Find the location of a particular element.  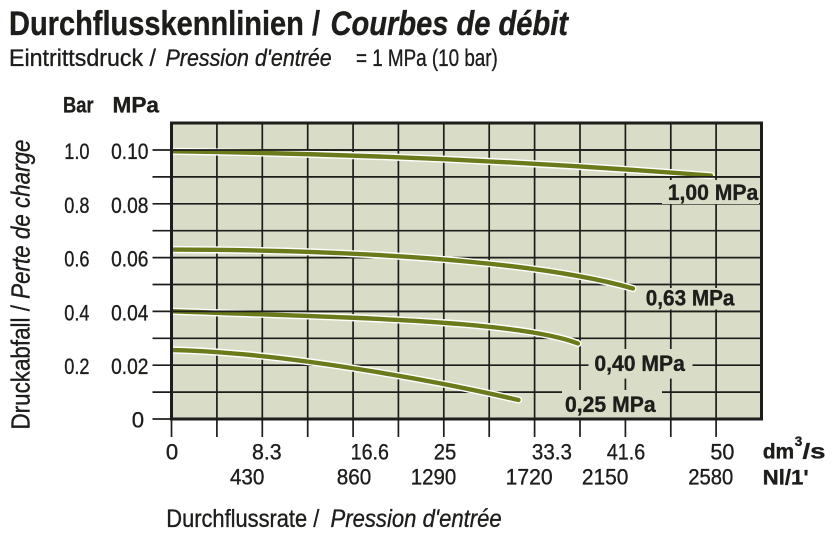

svg-text: MPa is located at coordinates (136, 105).